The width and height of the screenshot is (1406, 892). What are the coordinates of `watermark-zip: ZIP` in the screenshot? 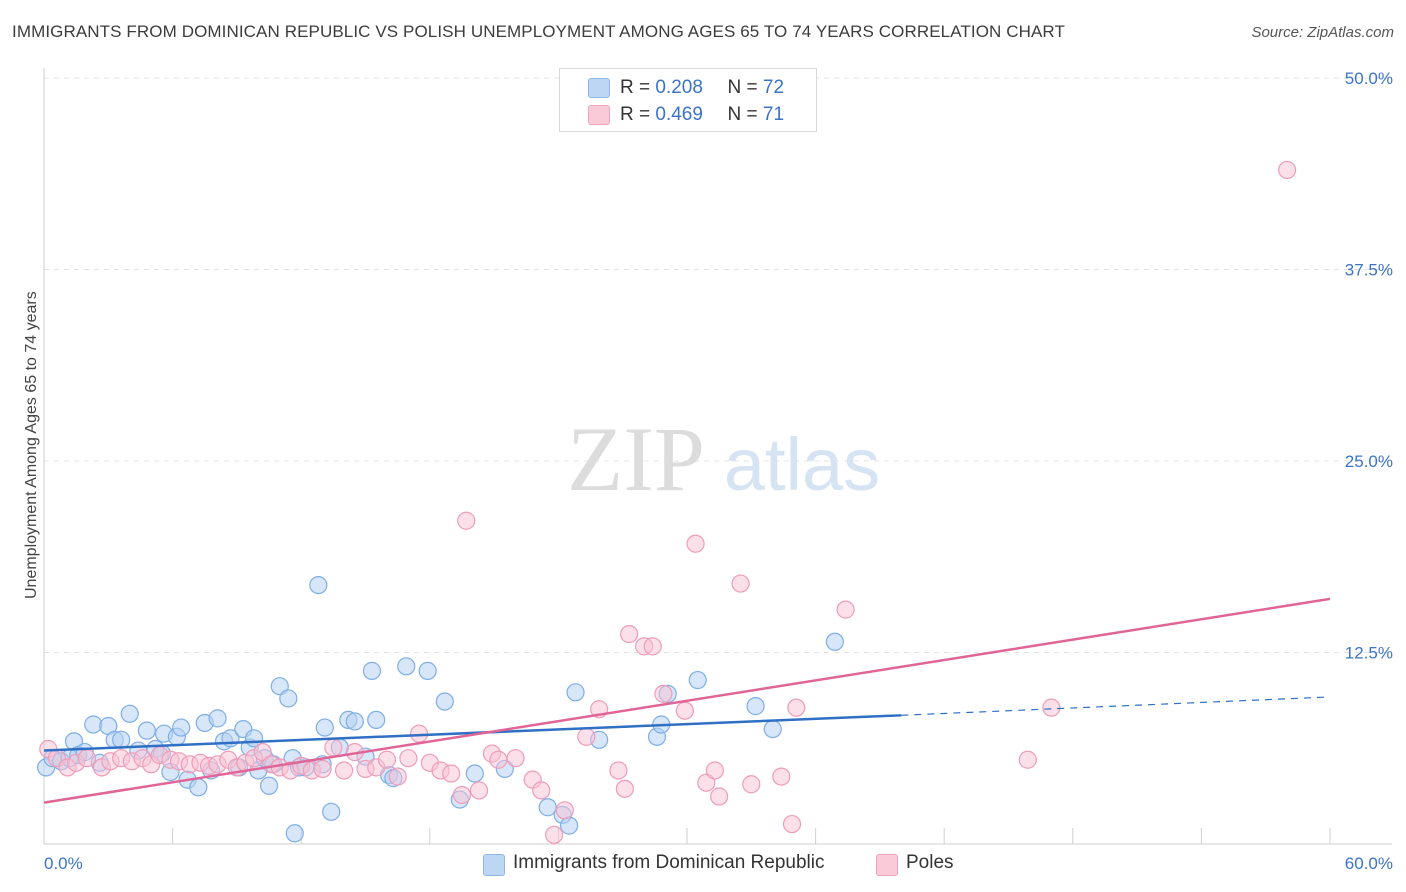 It's located at (636, 459).